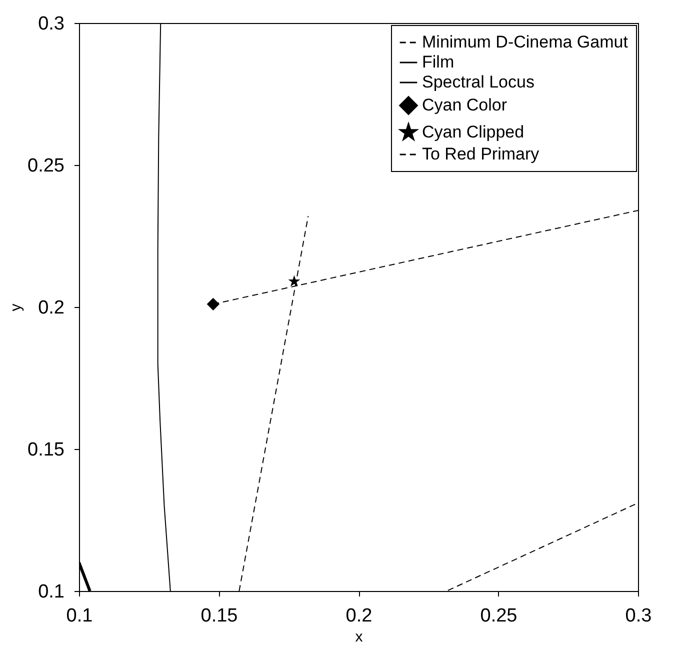  I want to click on legend-label: Cyan Color, so click(465, 105).